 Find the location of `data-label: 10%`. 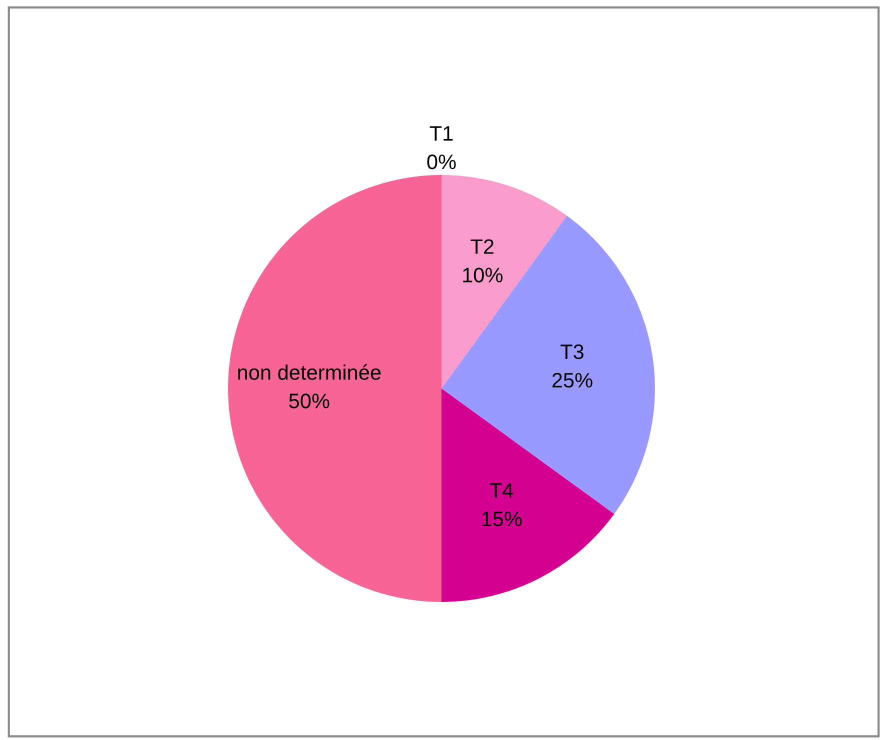

data-label: 10% is located at coordinates (483, 275).